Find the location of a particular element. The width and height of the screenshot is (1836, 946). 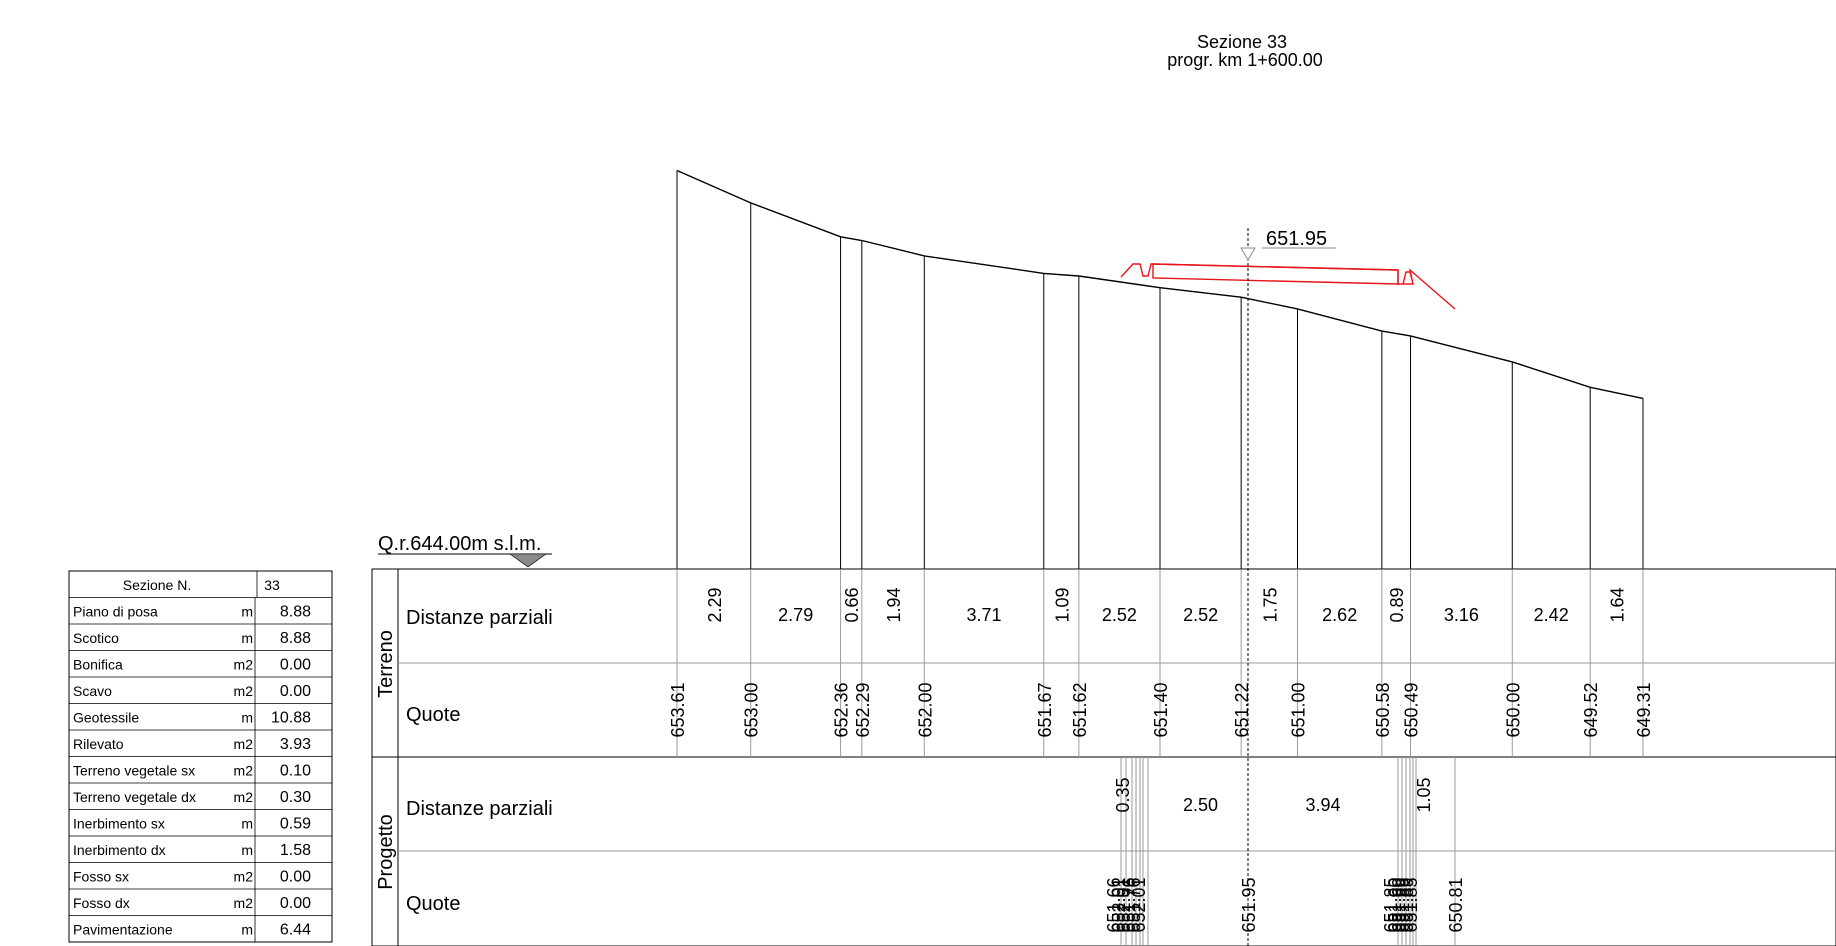

terrain-quota-label: 649.52 is located at coordinates (1591, 709).